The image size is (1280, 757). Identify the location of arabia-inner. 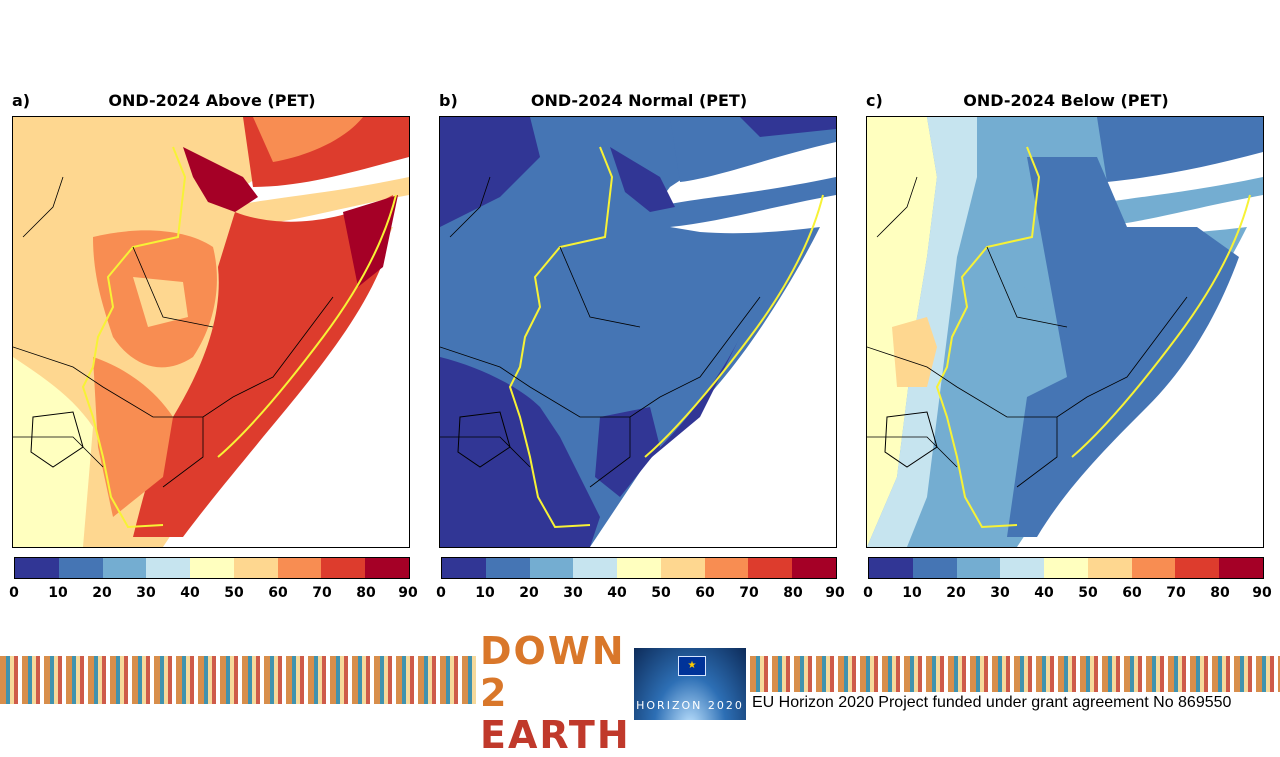
(308, 139).